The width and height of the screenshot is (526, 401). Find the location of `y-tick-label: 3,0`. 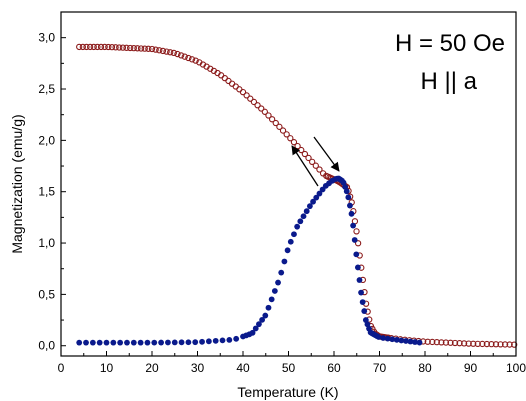

y-tick-label: 3,0 is located at coordinates (46, 38).